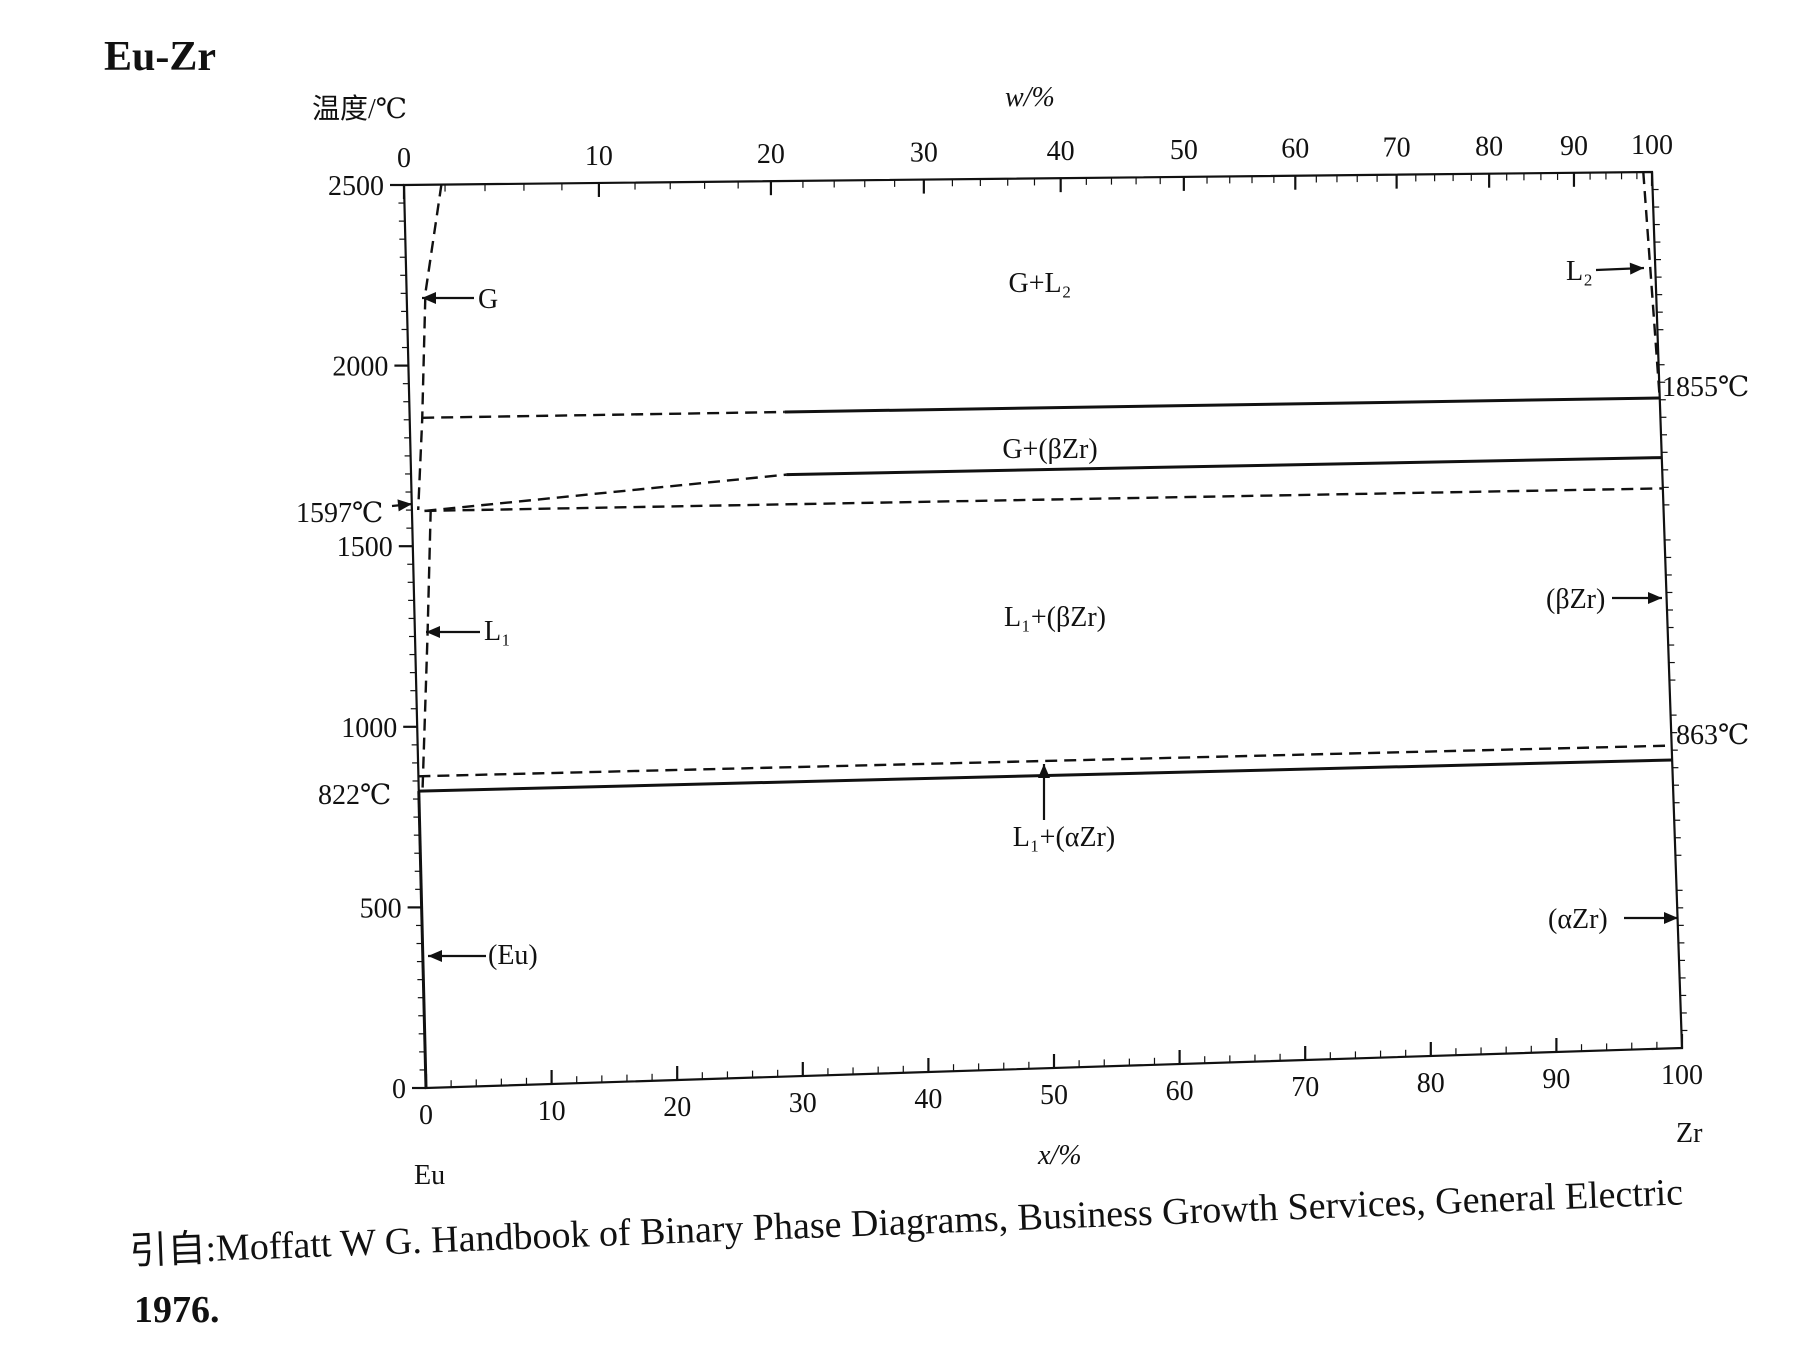 Image resolution: width=1795 pixels, height=1346 pixels. What do you see at coordinates (1579, 271) in the screenshot?
I see `pointer-l2-label: L₂` at bounding box center [1579, 271].